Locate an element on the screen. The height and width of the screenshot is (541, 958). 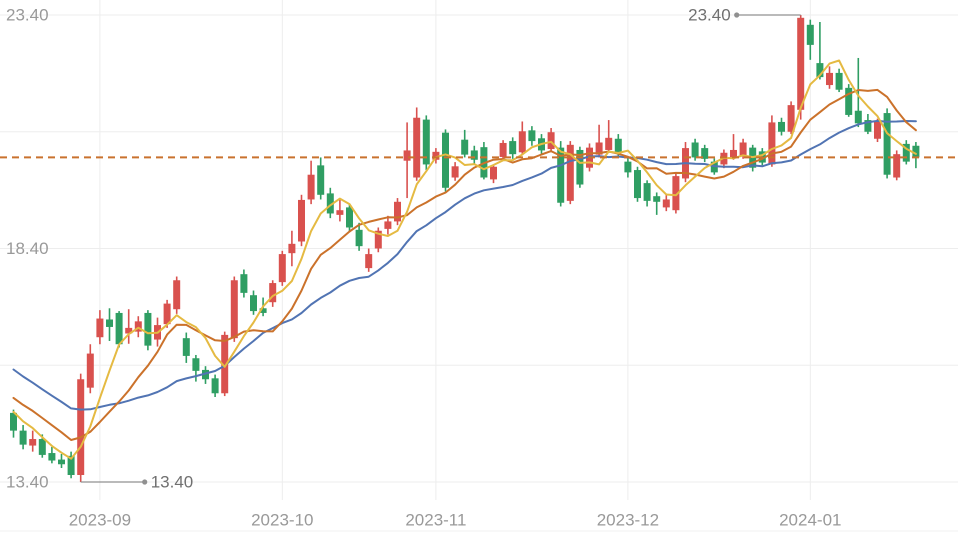
y-axis-label: 18.40 is located at coordinates (27, 248).